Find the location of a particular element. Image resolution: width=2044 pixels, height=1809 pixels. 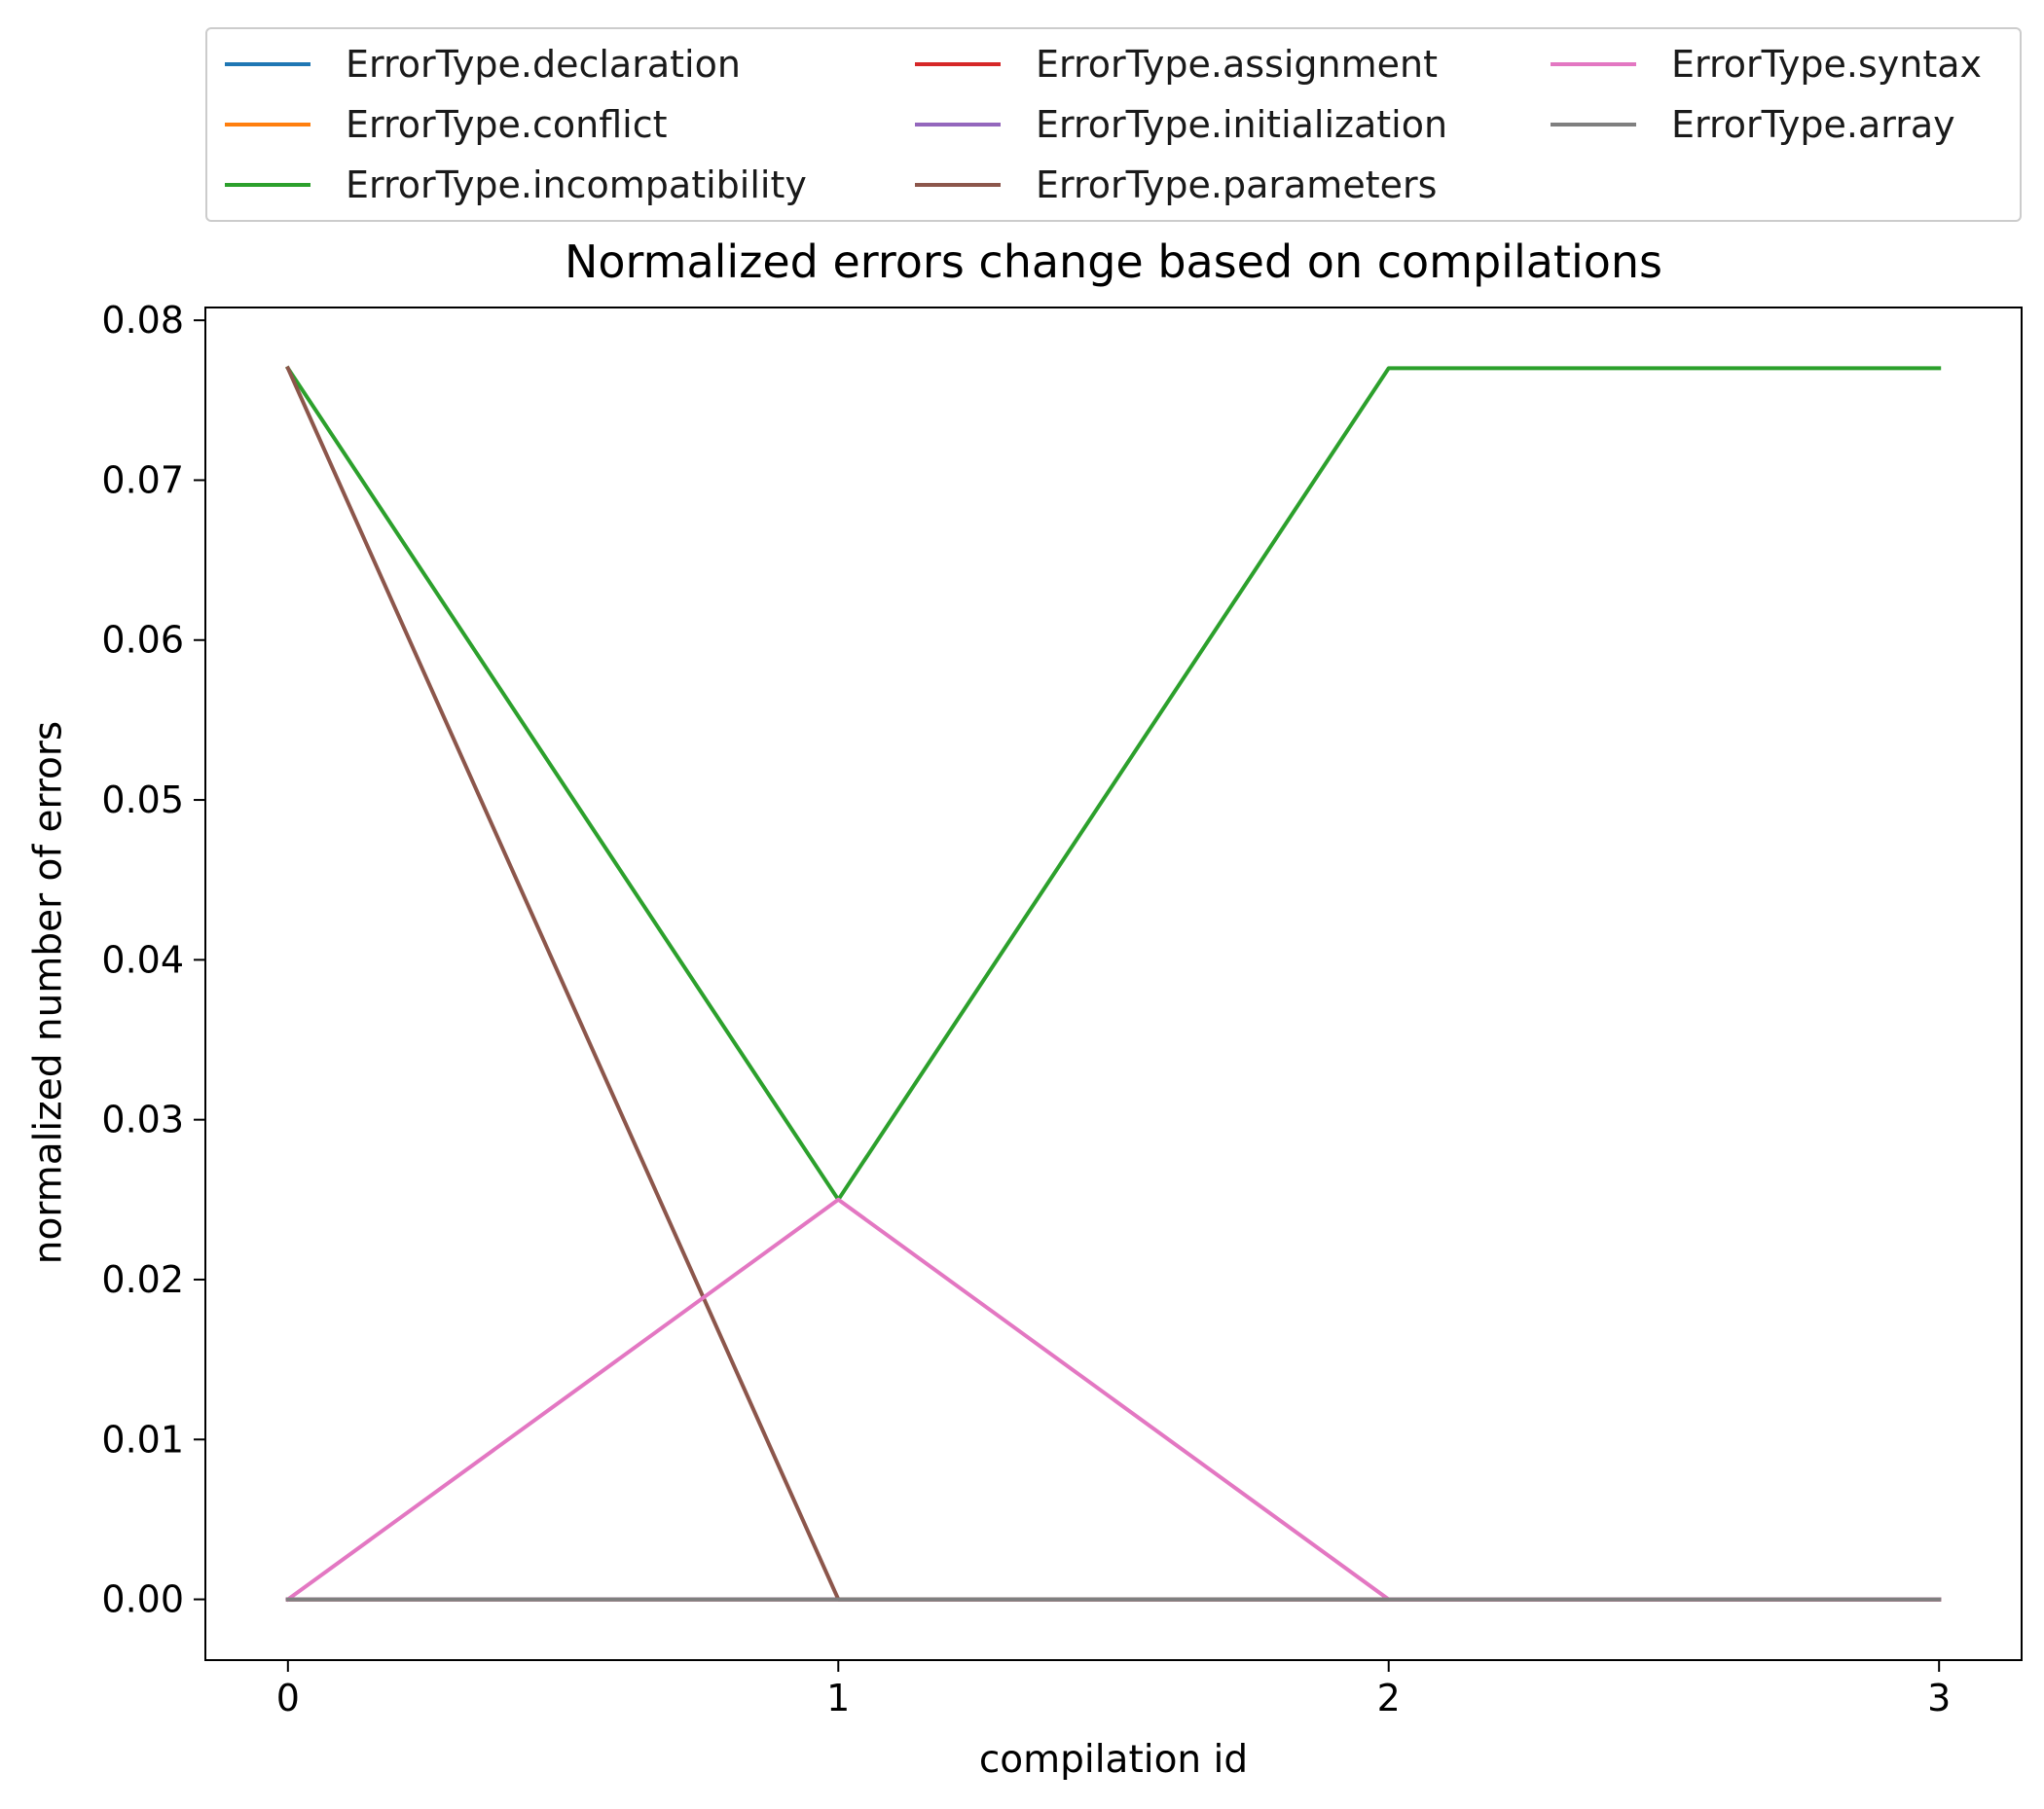

legend-item-syntax: ErrorType.syntax is located at coordinates (1767, 64).